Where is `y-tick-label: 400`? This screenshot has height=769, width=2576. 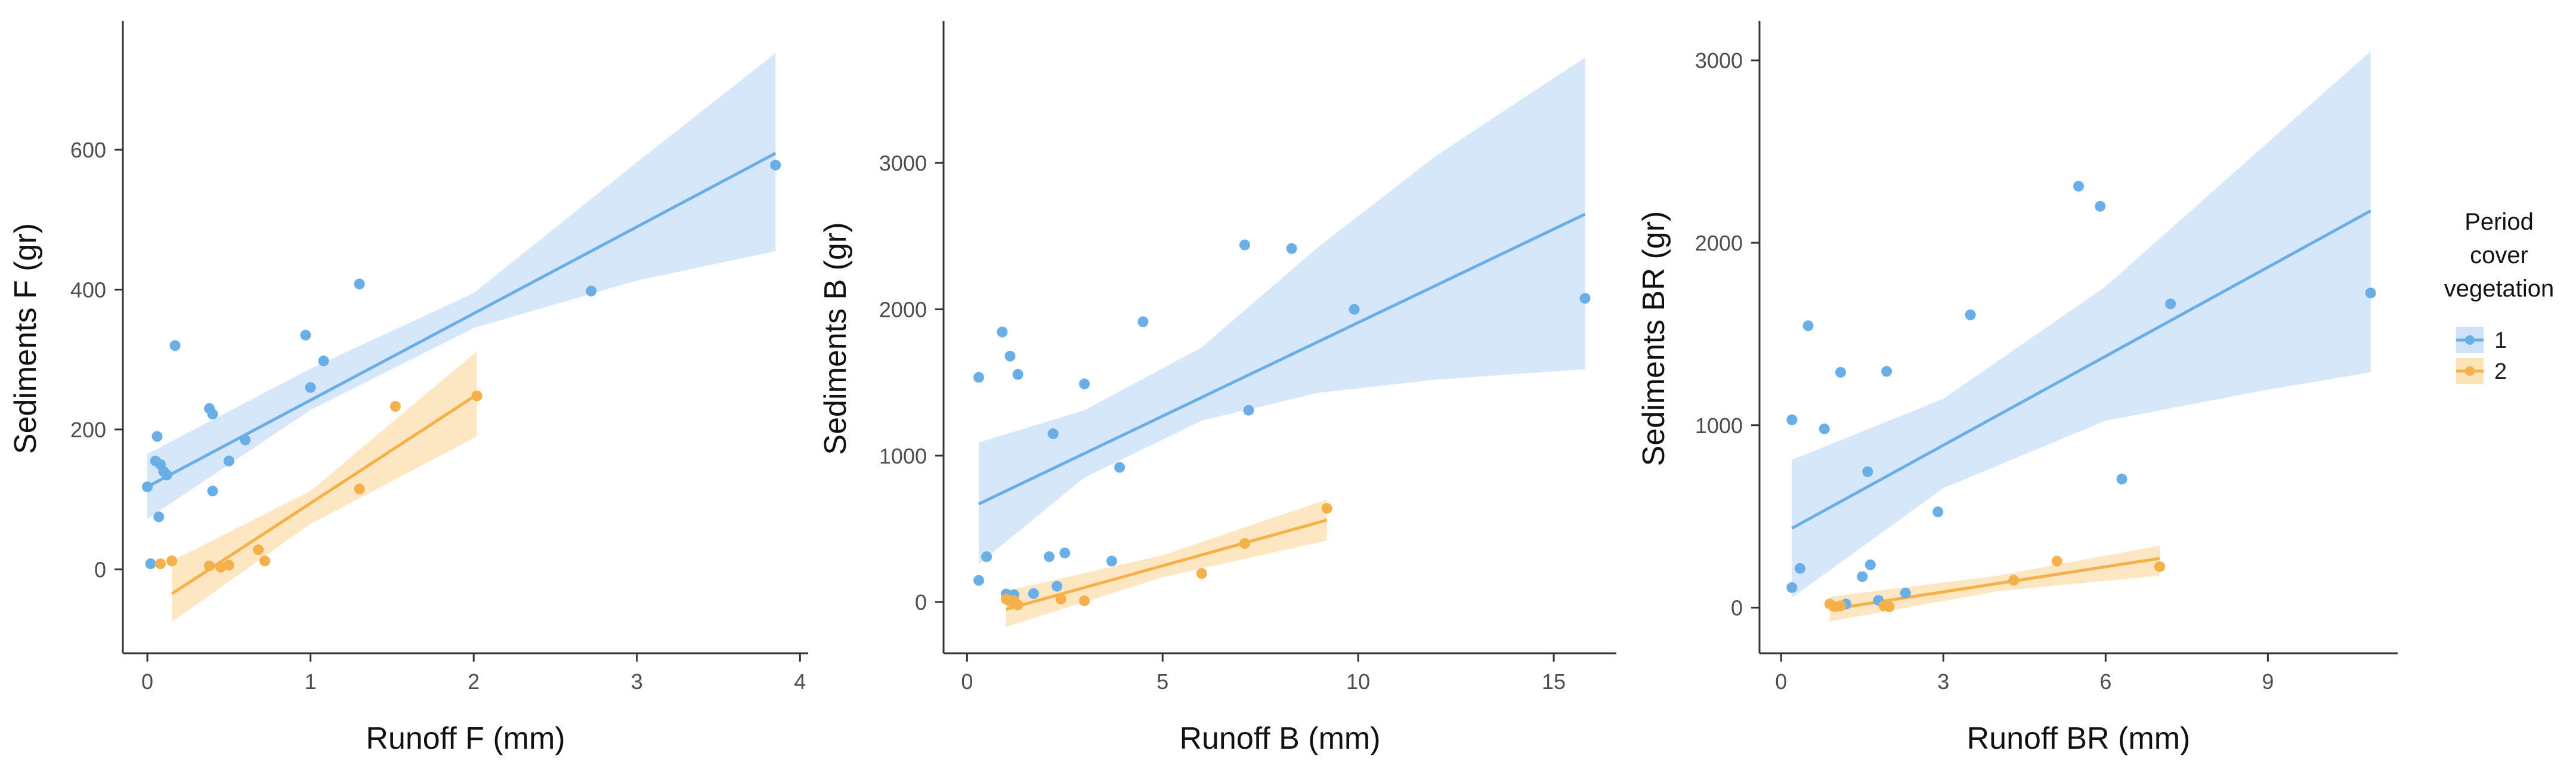 y-tick-label: 400 is located at coordinates (88, 289).